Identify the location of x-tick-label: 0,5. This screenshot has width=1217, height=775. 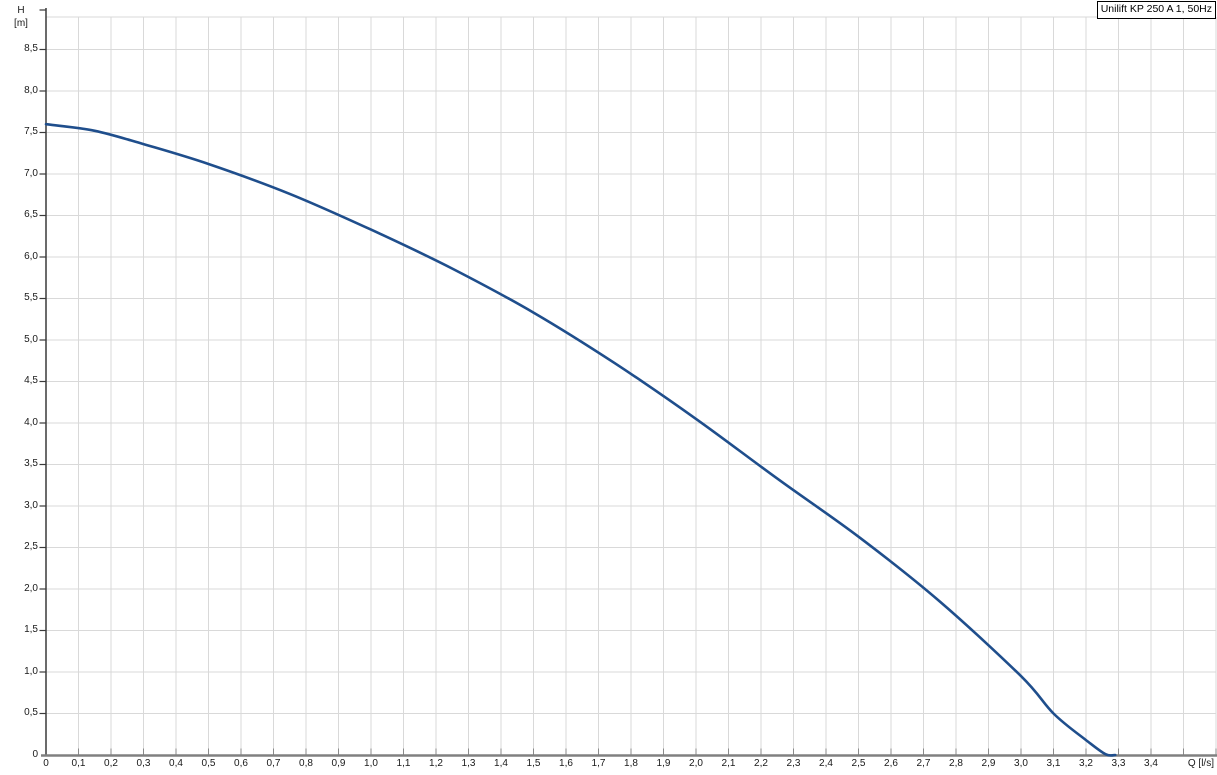
(208, 763).